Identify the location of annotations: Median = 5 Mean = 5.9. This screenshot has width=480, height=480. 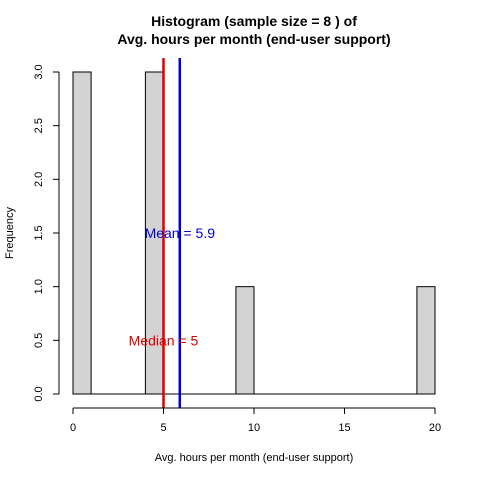
(172, 286).